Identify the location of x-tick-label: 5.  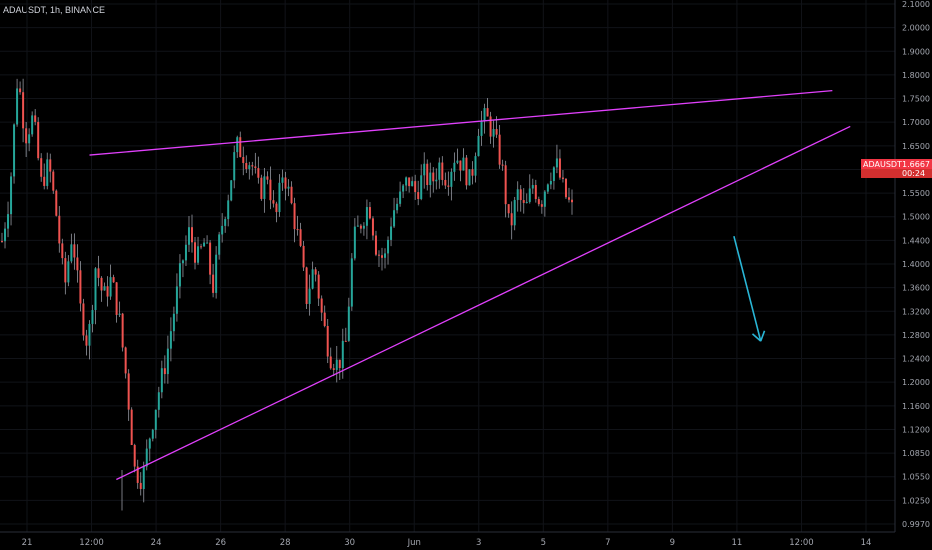
(543, 543).